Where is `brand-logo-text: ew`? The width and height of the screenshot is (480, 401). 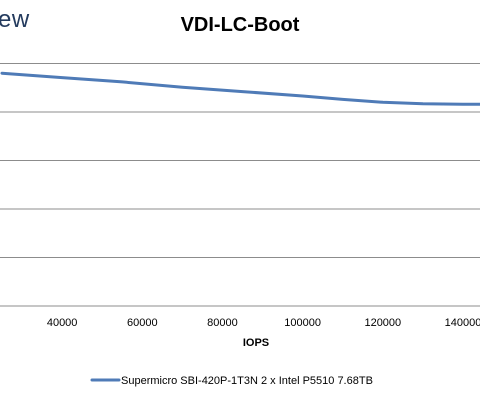 brand-logo-text: ew is located at coordinates (15, 19).